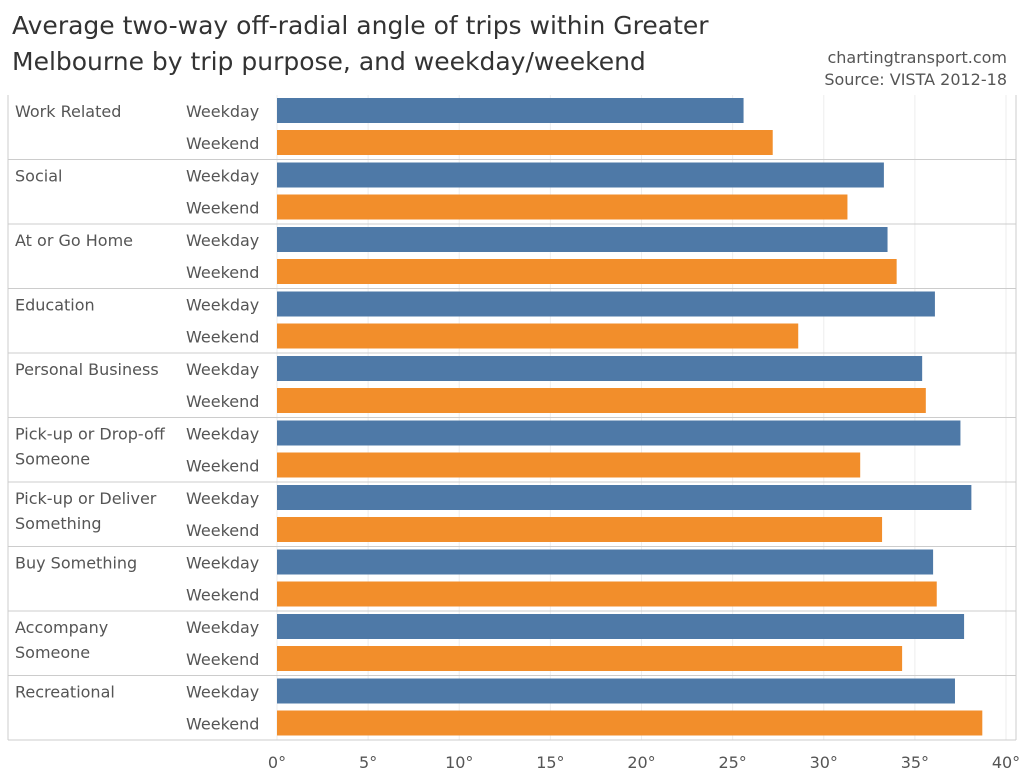 The width and height of the screenshot is (1023, 780). What do you see at coordinates (58, 523) in the screenshot?
I see `category-label: Something` at bounding box center [58, 523].